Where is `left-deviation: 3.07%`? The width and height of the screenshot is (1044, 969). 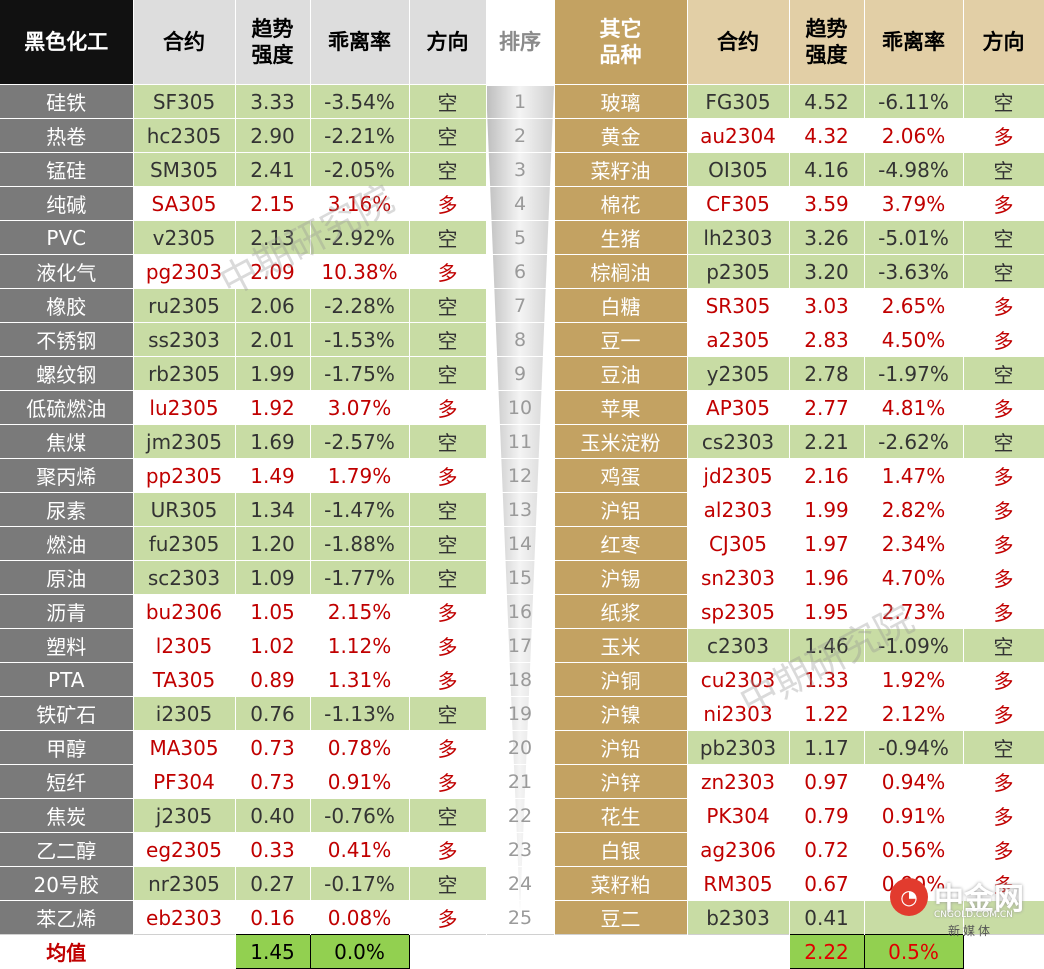 left-deviation: 3.07% is located at coordinates (360, 407).